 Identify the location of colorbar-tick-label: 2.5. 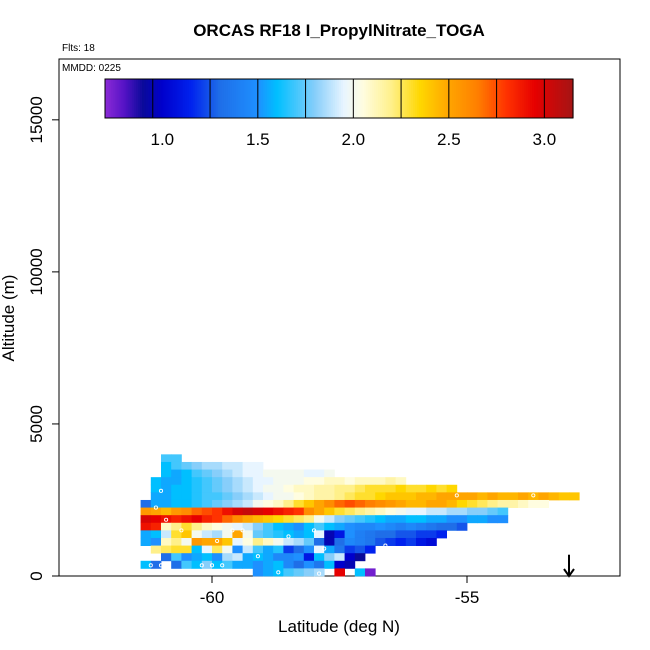
(449, 139).